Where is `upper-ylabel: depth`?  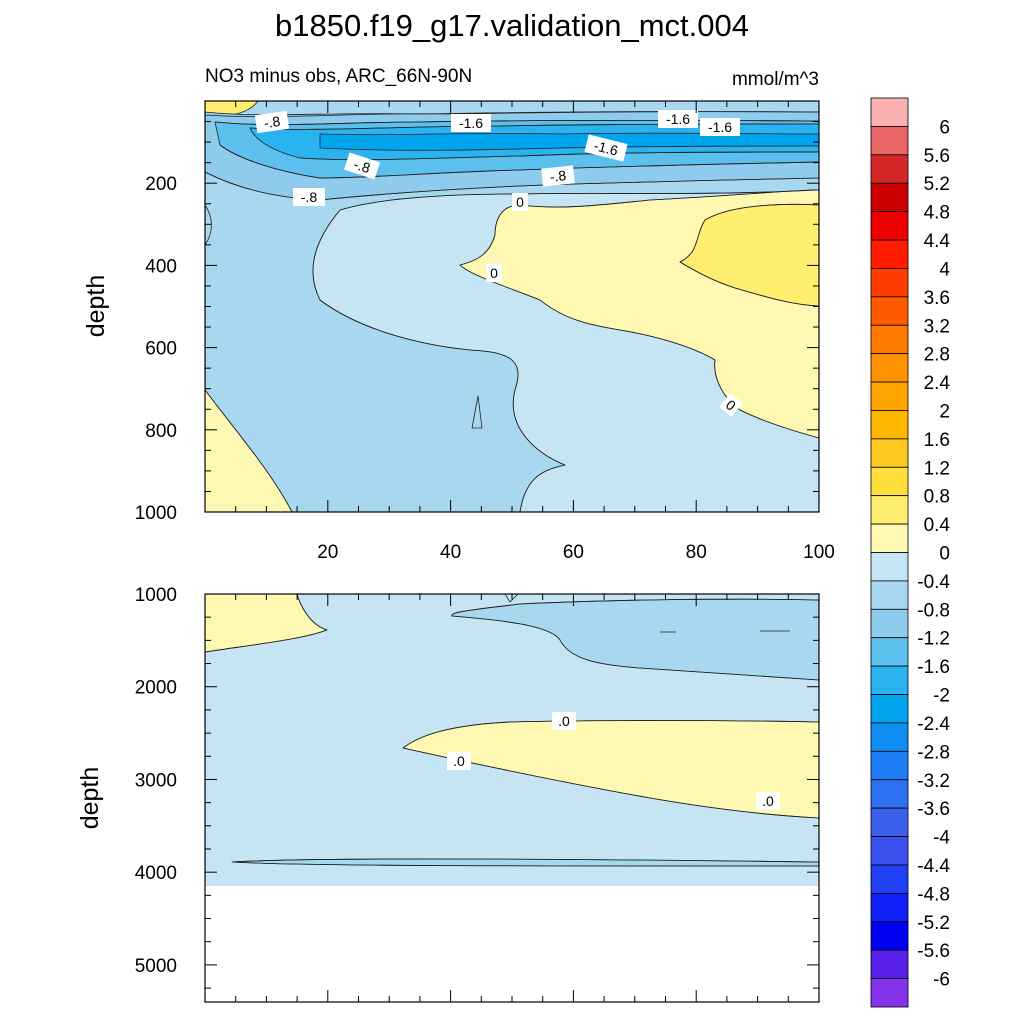
upper-ylabel: depth is located at coordinates (96, 306).